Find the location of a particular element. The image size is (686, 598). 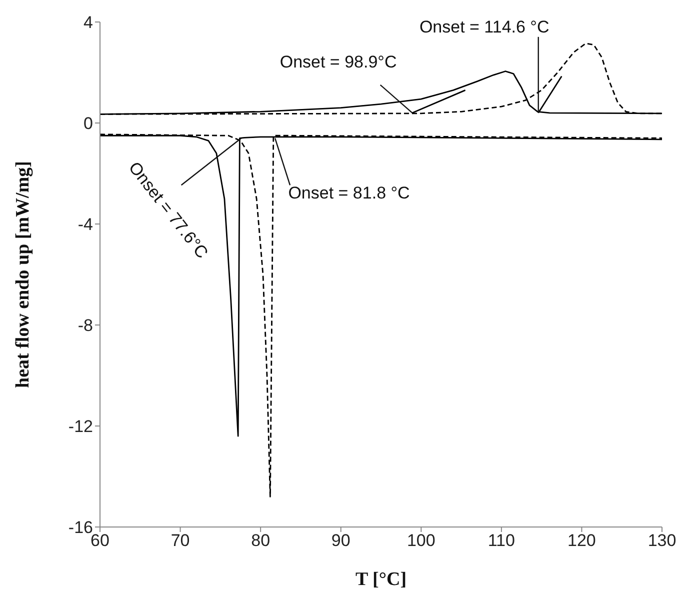

y-axis-title: heat flow endo up [mW/mg] is located at coordinates (23, 274).